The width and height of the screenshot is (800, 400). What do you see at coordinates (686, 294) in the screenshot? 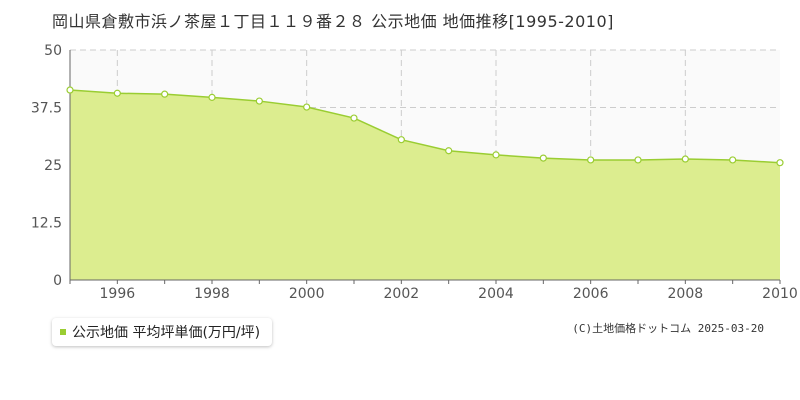
I see `x-tick-label: 2008` at bounding box center [686, 294].